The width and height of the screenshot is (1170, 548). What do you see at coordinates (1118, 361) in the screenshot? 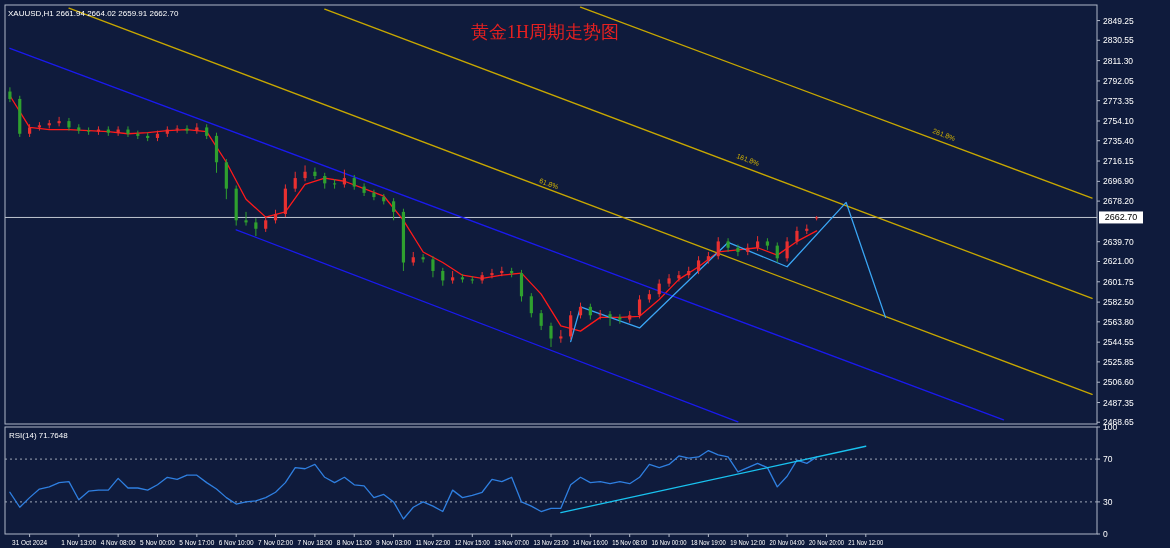
I see `y-tick-label: 2525.85` at bounding box center [1118, 361].